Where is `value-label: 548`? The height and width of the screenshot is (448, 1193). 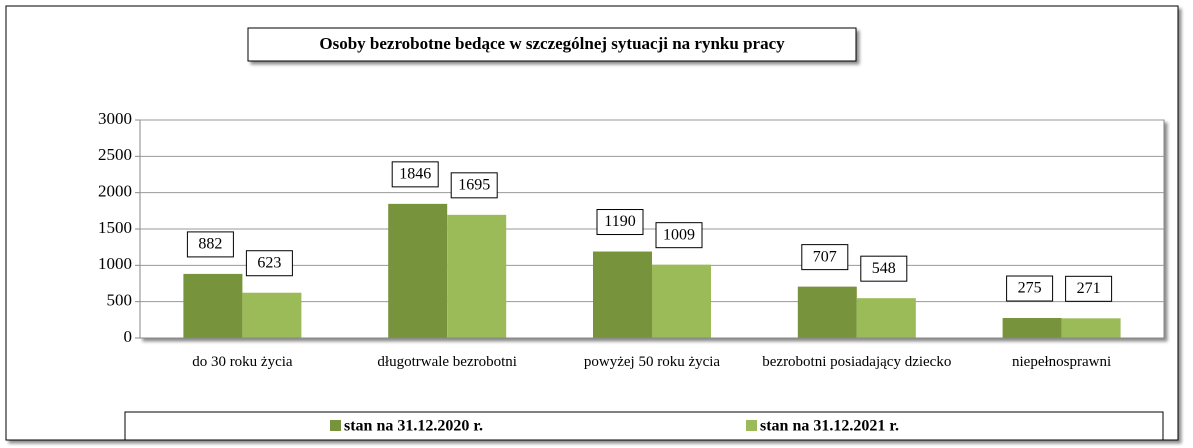
value-label: 548 is located at coordinates (884, 268).